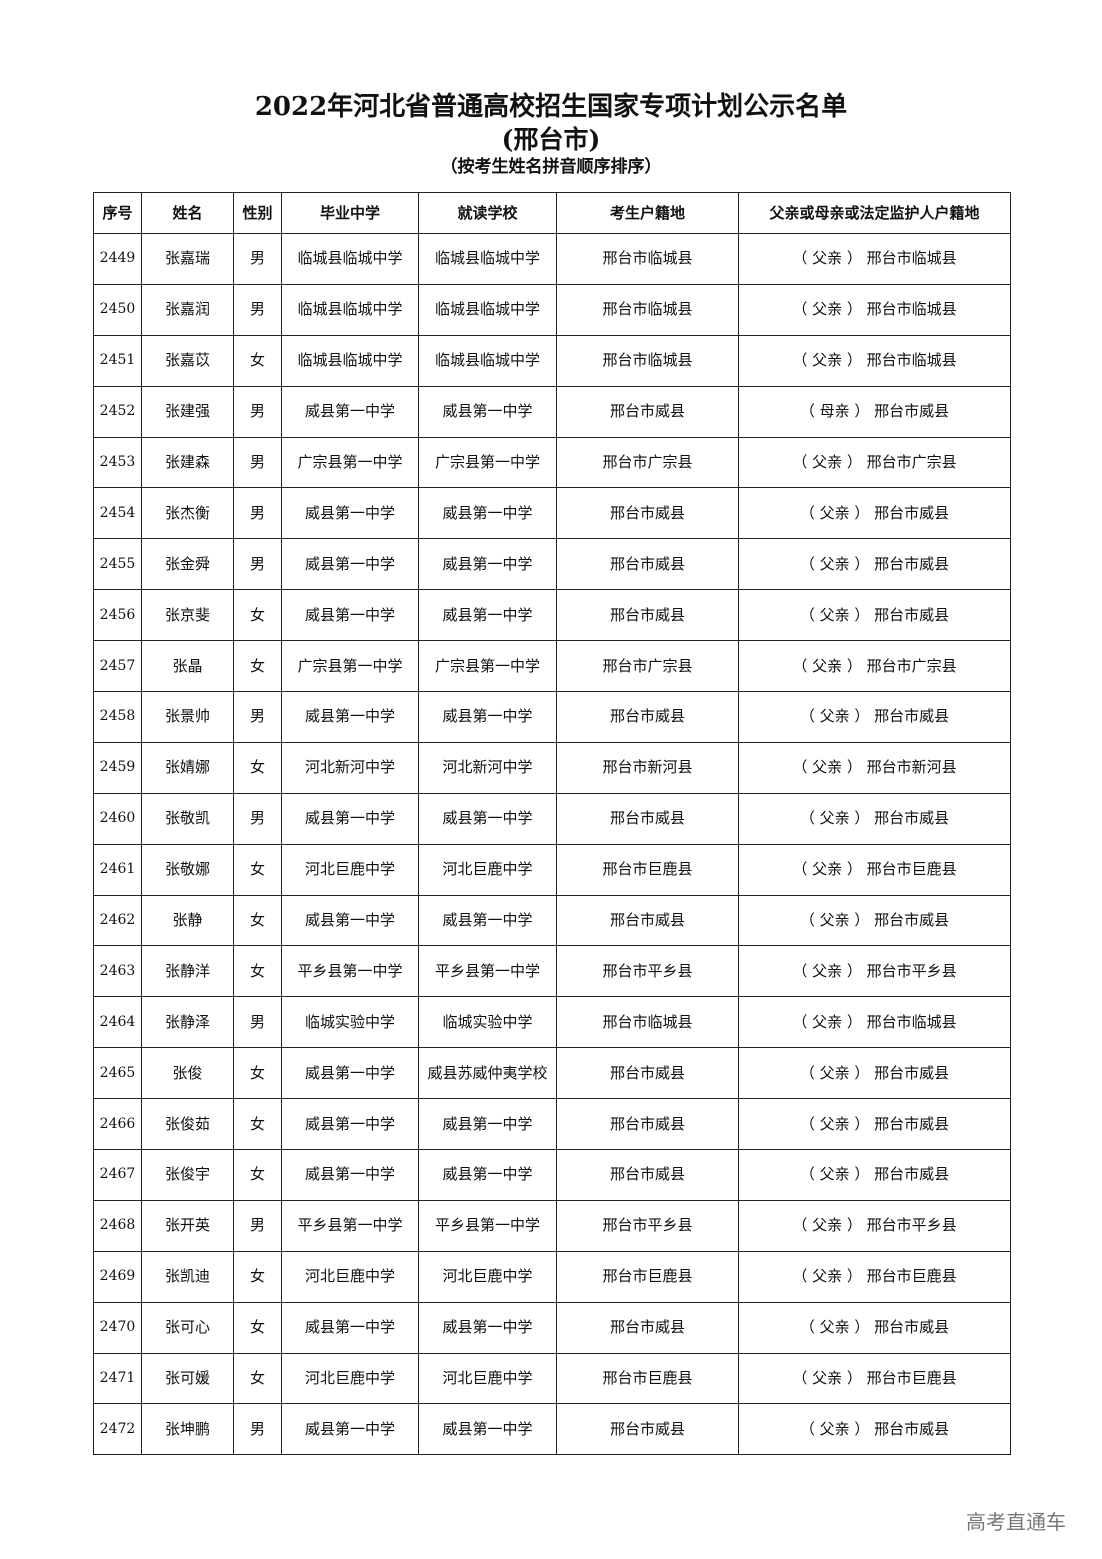 The image size is (1102, 1559). What do you see at coordinates (117, 1225) in the screenshot?
I see `cell-no: 2468` at bounding box center [117, 1225].